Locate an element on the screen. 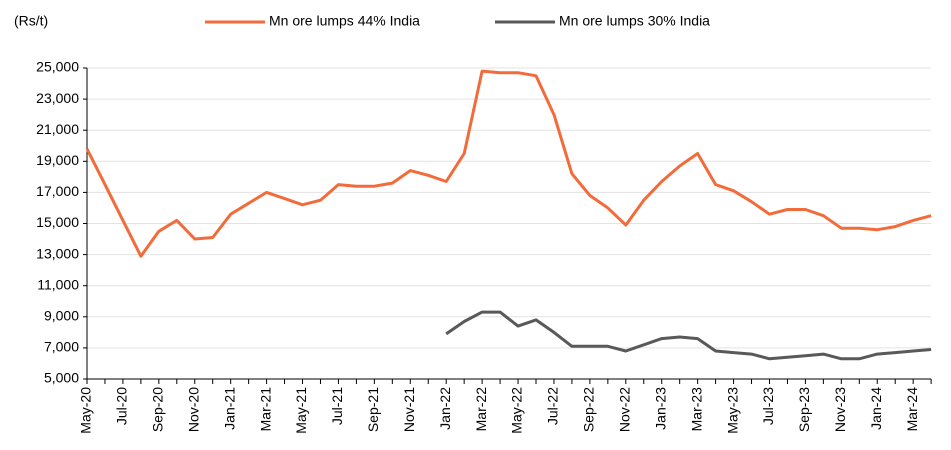 This screenshot has height=450, width=951. x-tick-label: Nov-22 is located at coordinates (625, 409).